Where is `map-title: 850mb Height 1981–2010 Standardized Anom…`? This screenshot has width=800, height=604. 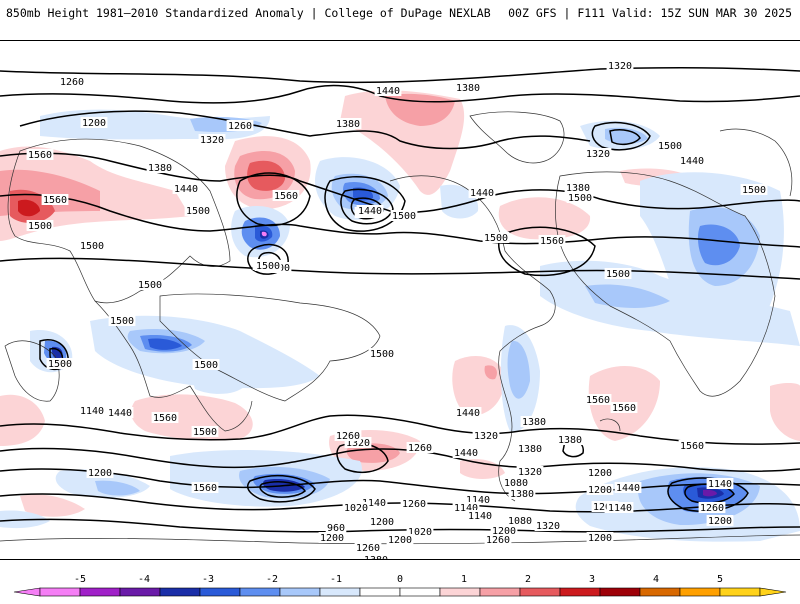 map-title: 850mb Height 1981–2010 Standardized Anom… is located at coordinates (248, 13).